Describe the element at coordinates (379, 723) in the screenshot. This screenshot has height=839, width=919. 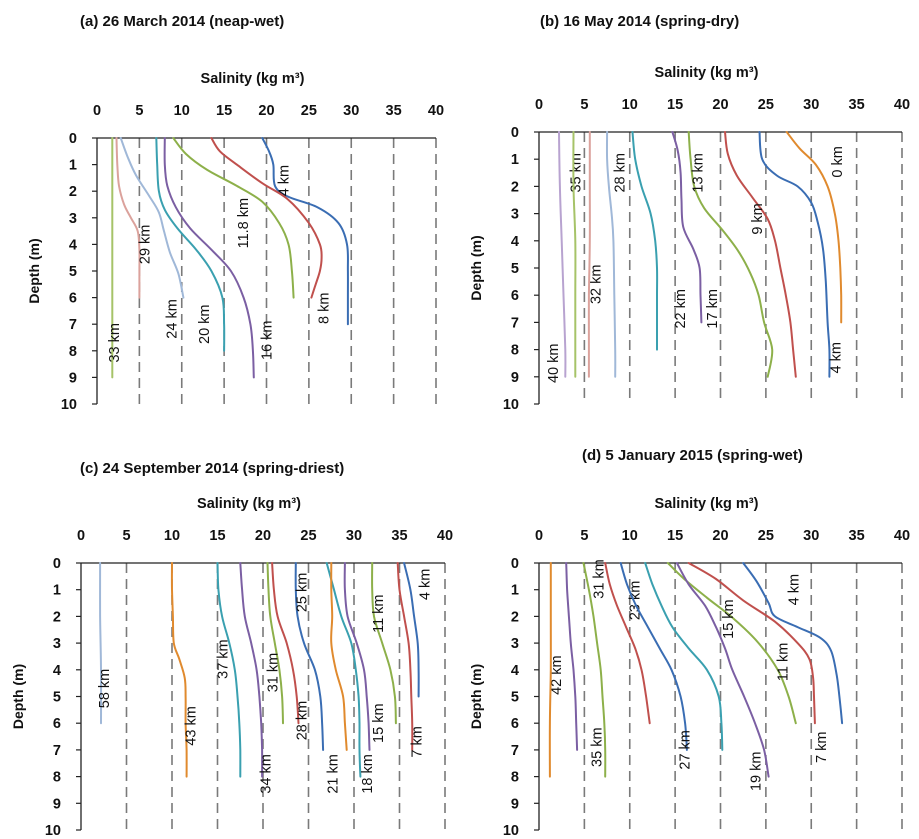
I see `series-label: 15 km` at that location.